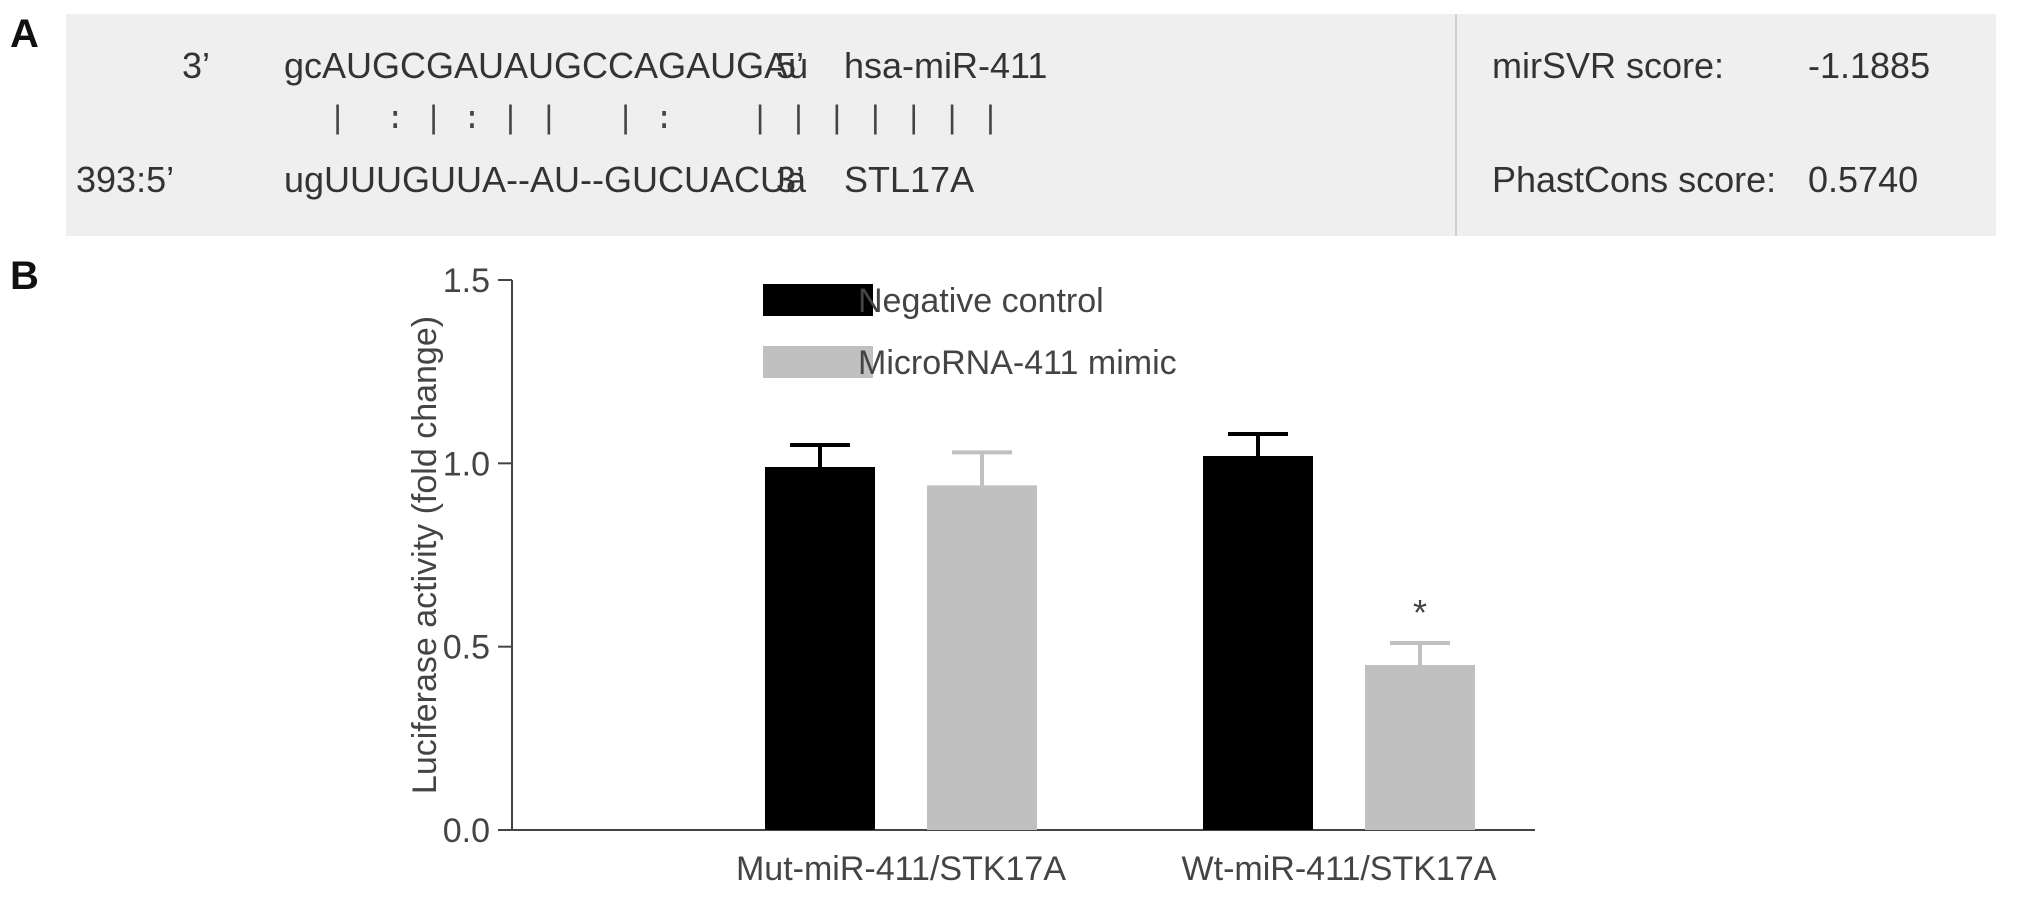 This screenshot has height=907, width=2031. I want to click on y-tick-label: 0.5, so click(466, 648).